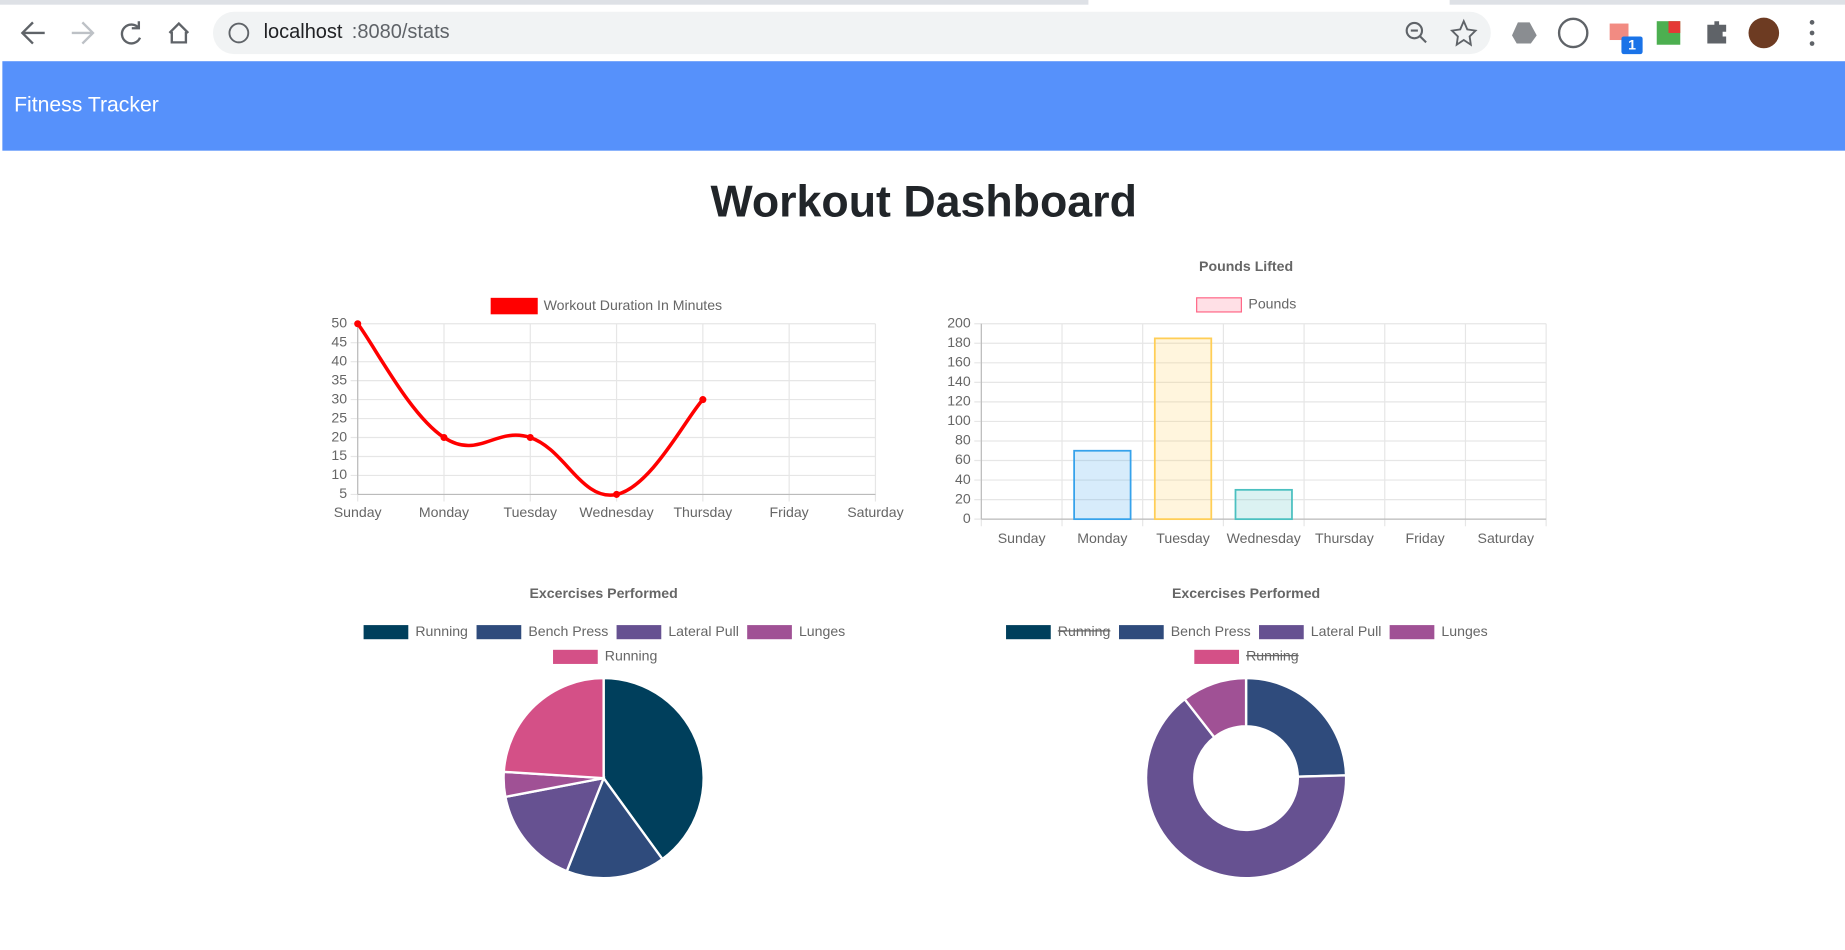 The width and height of the screenshot is (1845, 950). What do you see at coordinates (239, 33) in the screenshot?
I see `site-info-icon` at bounding box center [239, 33].